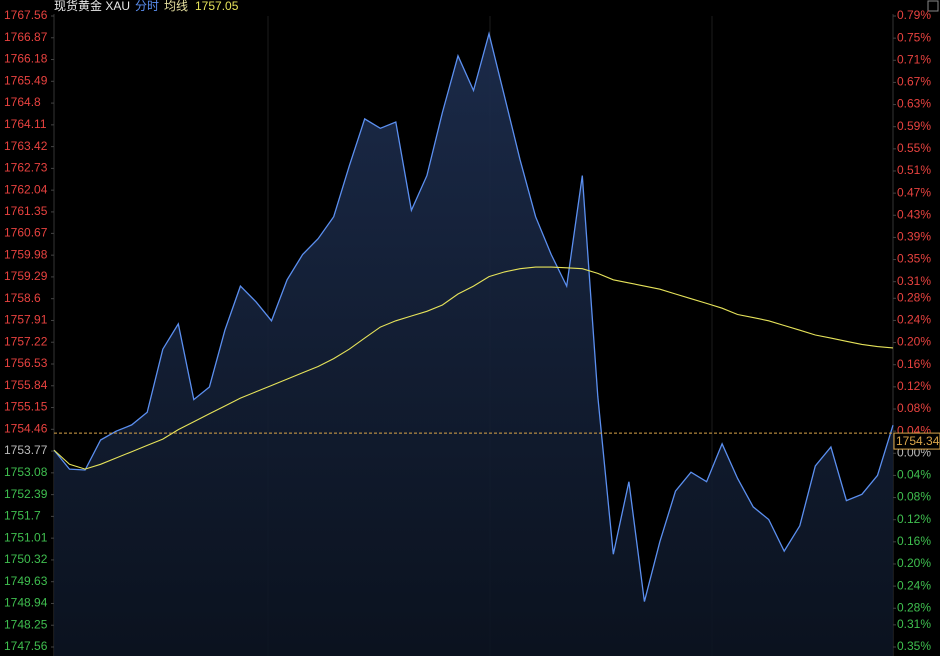 The width and height of the screenshot is (940, 656). I want to click on y2-tick-label: 0.59%, so click(914, 126).